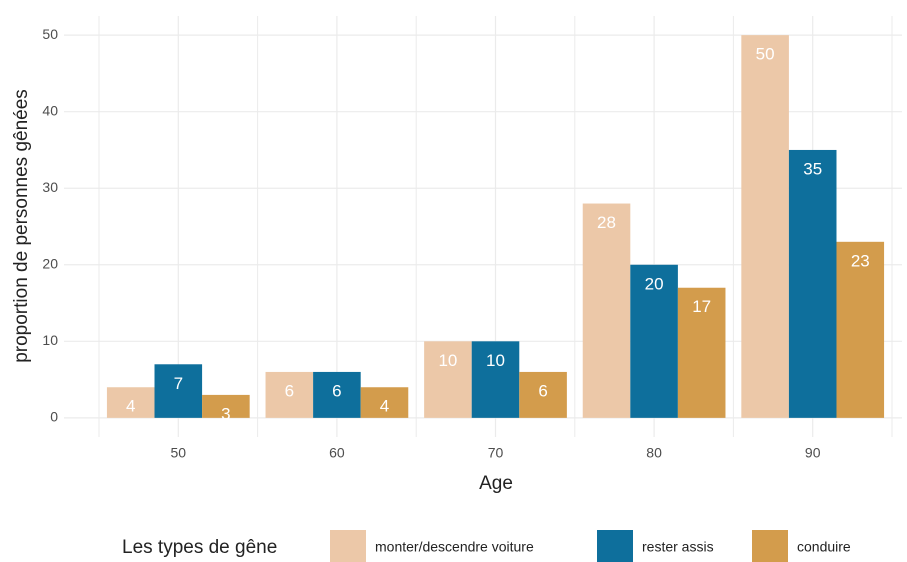  What do you see at coordinates (50, 110) in the screenshot?
I see `y-tick-label: 40` at bounding box center [50, 110].